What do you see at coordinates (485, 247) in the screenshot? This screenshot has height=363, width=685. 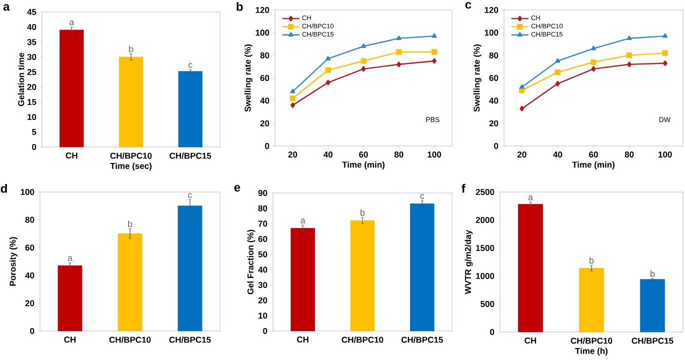 I see `y-tick-label: 1500` at bounding box center [485, 247].